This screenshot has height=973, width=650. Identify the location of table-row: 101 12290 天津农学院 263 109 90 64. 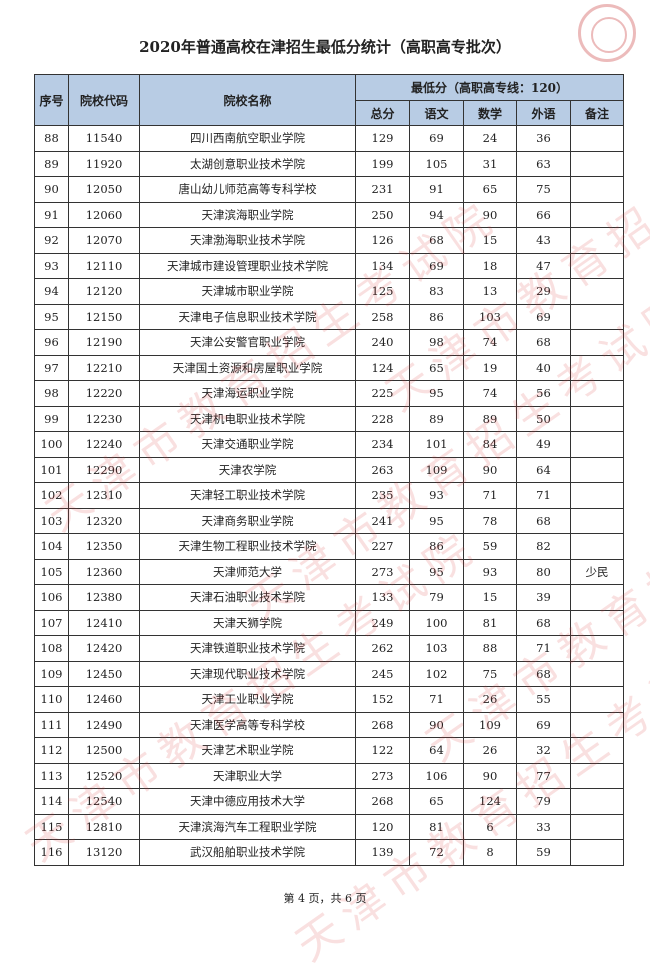
(329, 469).